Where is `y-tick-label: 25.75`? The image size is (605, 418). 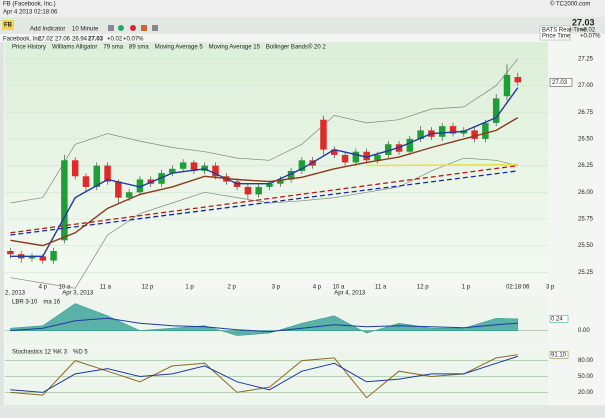 y-tick-label: 25.75 is located at coordinates (586, 220).